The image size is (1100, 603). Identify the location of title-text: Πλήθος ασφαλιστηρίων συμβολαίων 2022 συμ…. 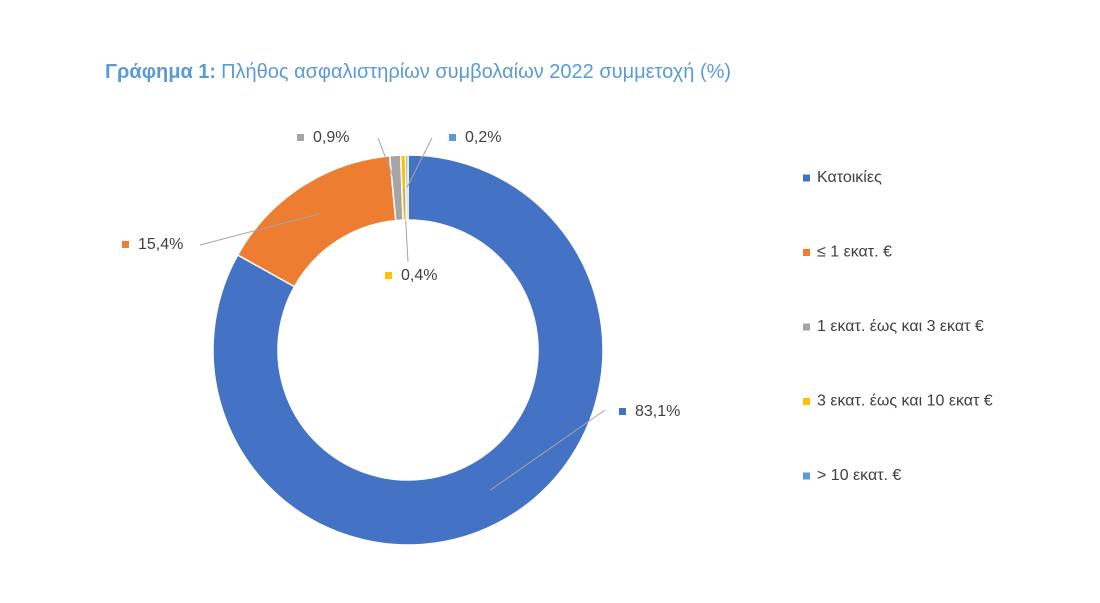
(476, 72).